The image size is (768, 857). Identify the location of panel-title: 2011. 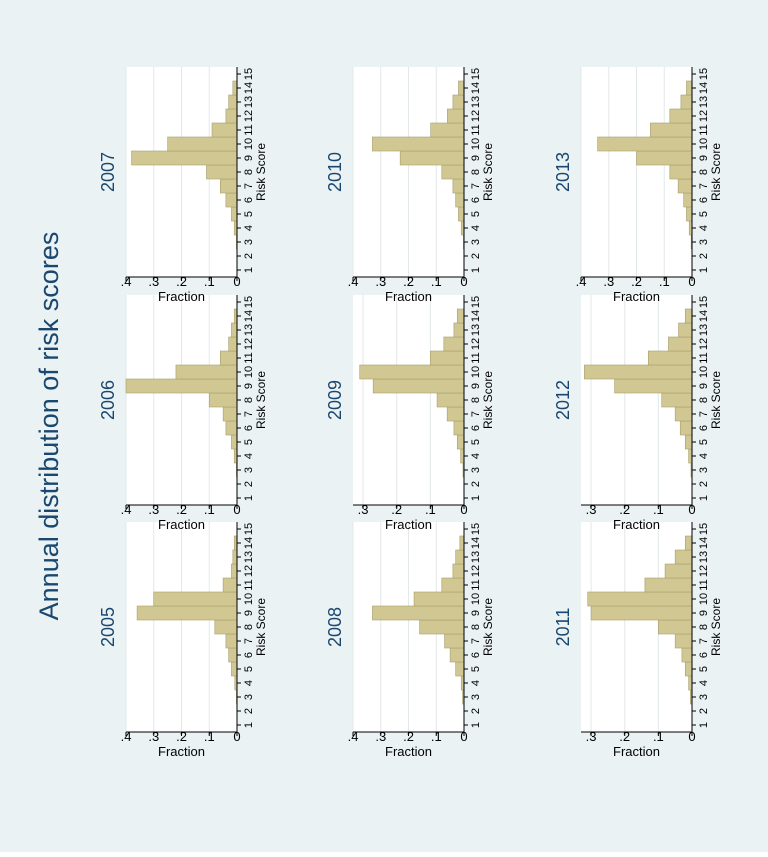
(563, 627).